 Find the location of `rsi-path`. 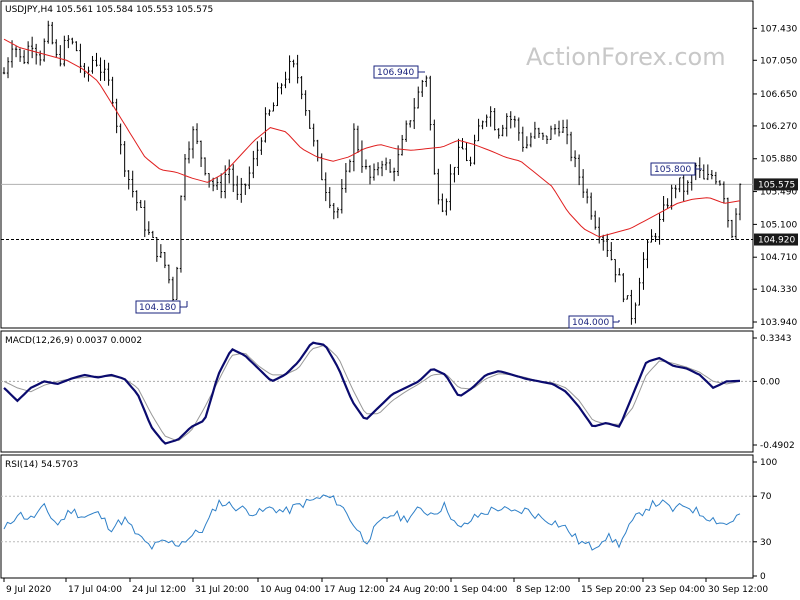

rsi-path is located at coordinates (372, 522).